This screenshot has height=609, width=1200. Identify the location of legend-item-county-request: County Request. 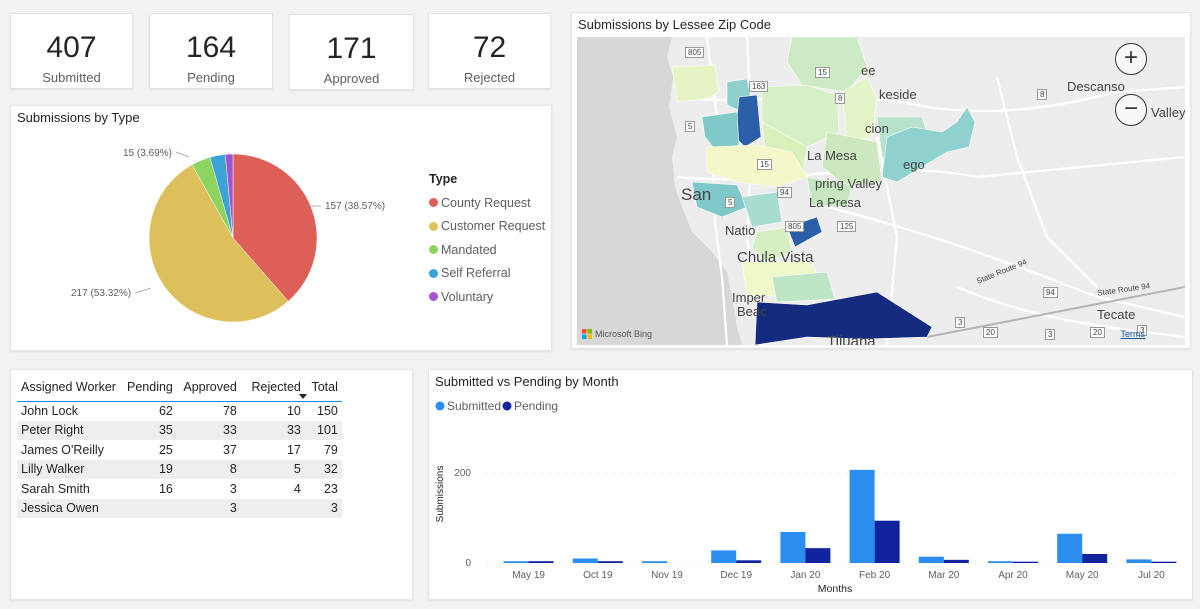
(487, 203).